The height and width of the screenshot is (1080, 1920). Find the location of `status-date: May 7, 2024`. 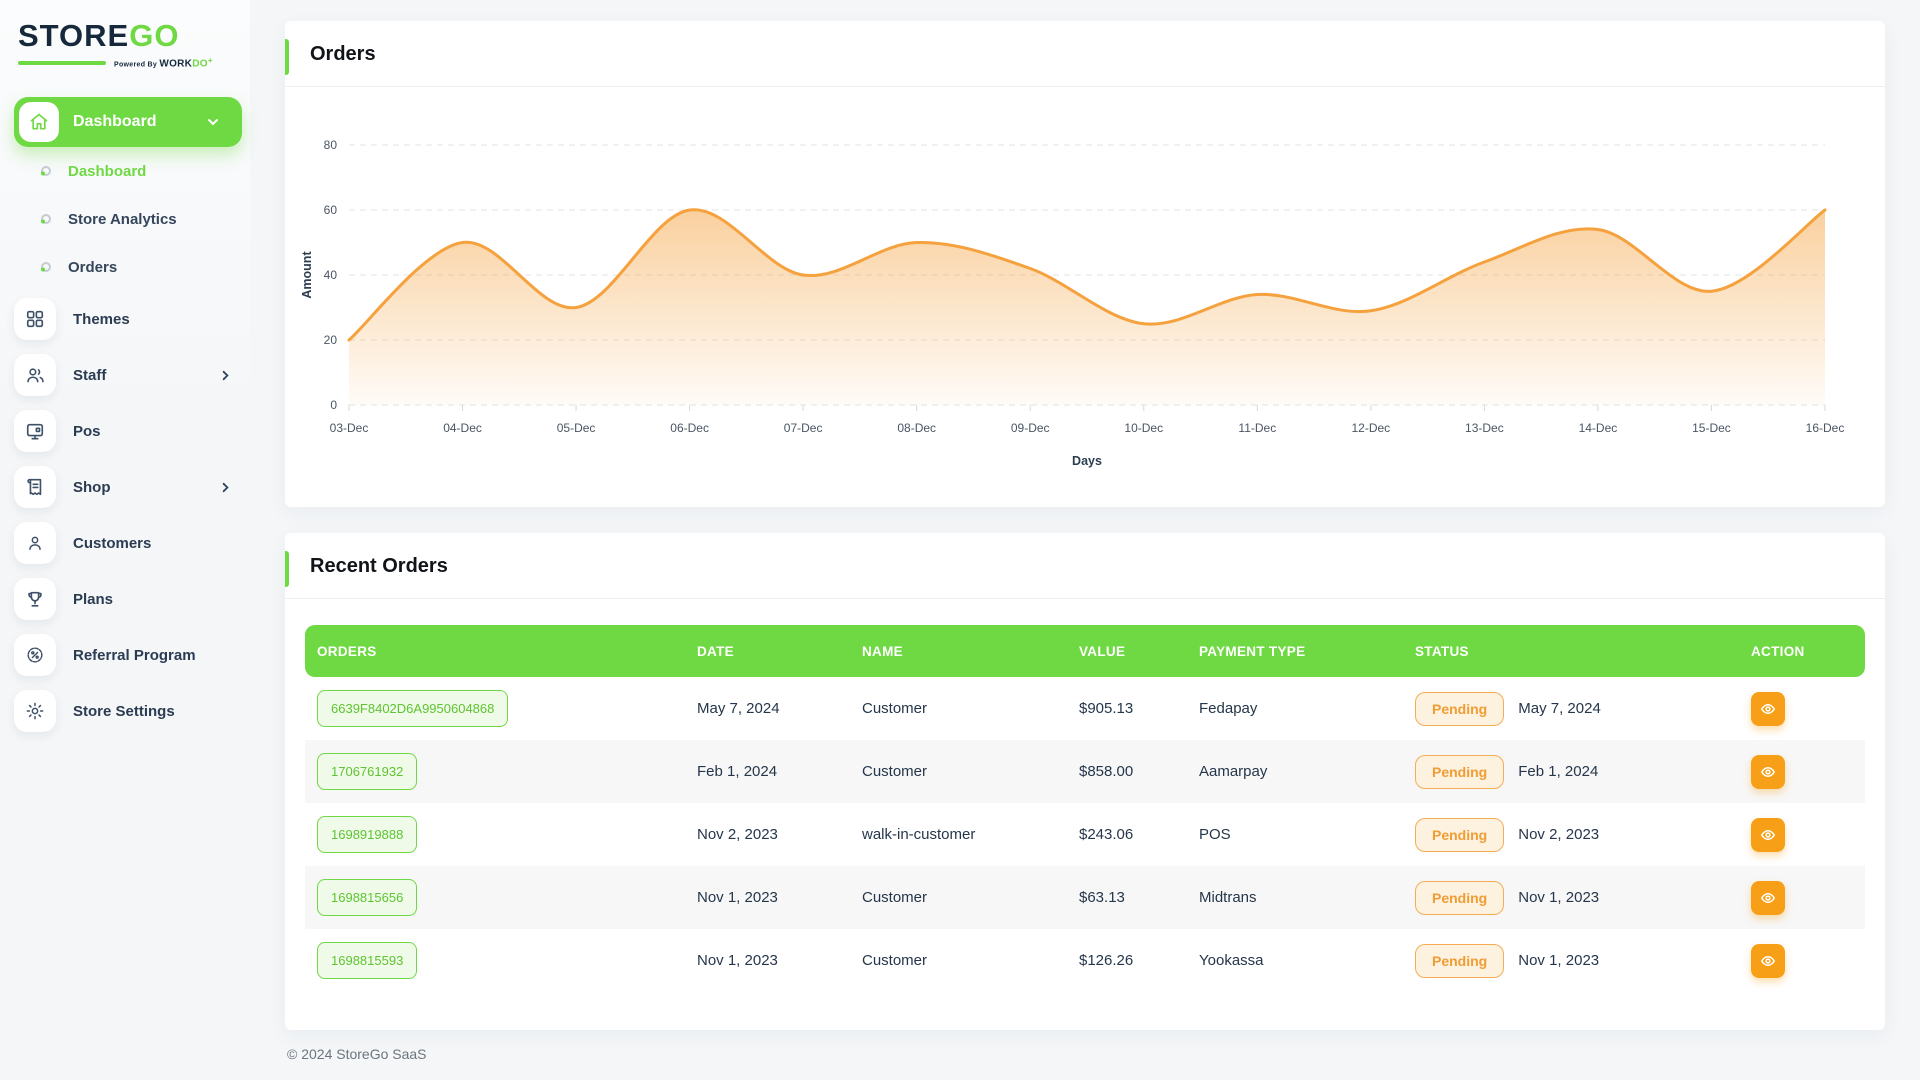

status-date: May 7, 2024 is located at coordinates (1559, 708).